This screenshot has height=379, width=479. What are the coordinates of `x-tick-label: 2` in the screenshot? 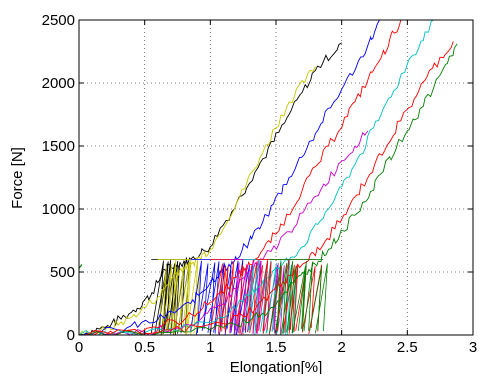 It's located at (341, 347).